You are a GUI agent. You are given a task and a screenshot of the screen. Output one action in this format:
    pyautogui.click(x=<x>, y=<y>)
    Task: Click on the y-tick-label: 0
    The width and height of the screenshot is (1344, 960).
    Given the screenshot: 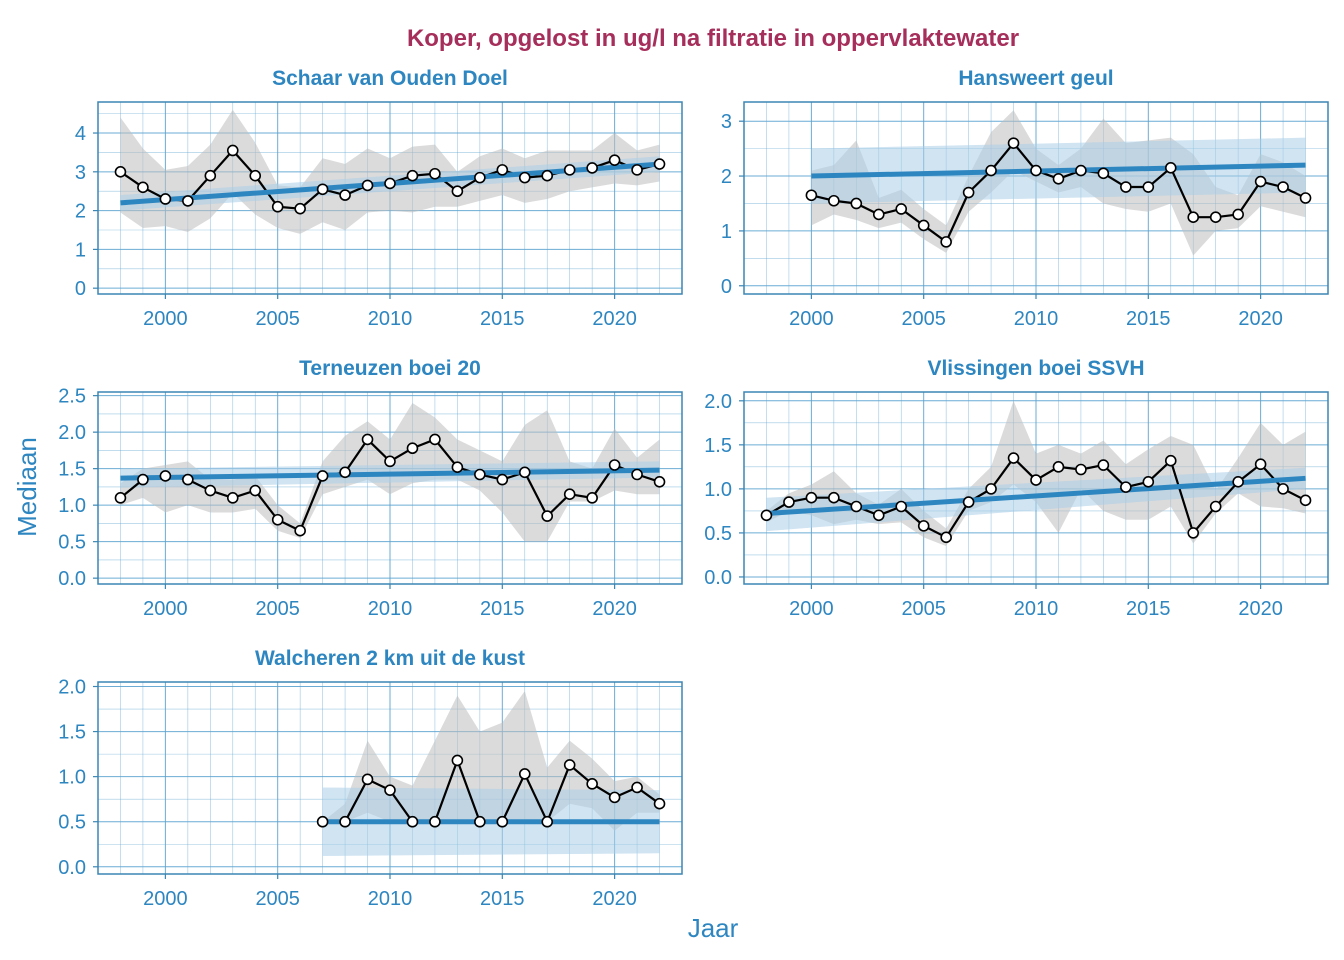 What is the action you would take?
    pyautogui.click(x=726, y=287)
    